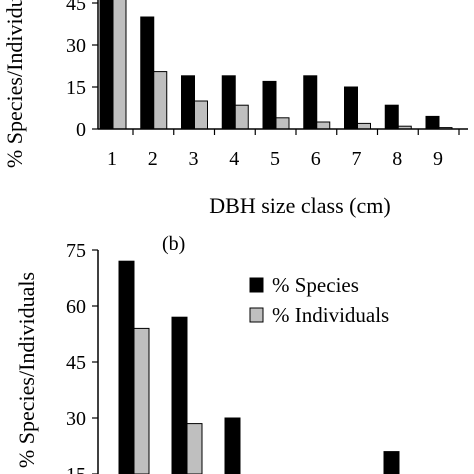 The height and width of the screenshot is (474, 474). What do you see at coordinates (194, 159) in the screenshot?
I see `x-tick-label: 3` at bounding box center [194, 159].